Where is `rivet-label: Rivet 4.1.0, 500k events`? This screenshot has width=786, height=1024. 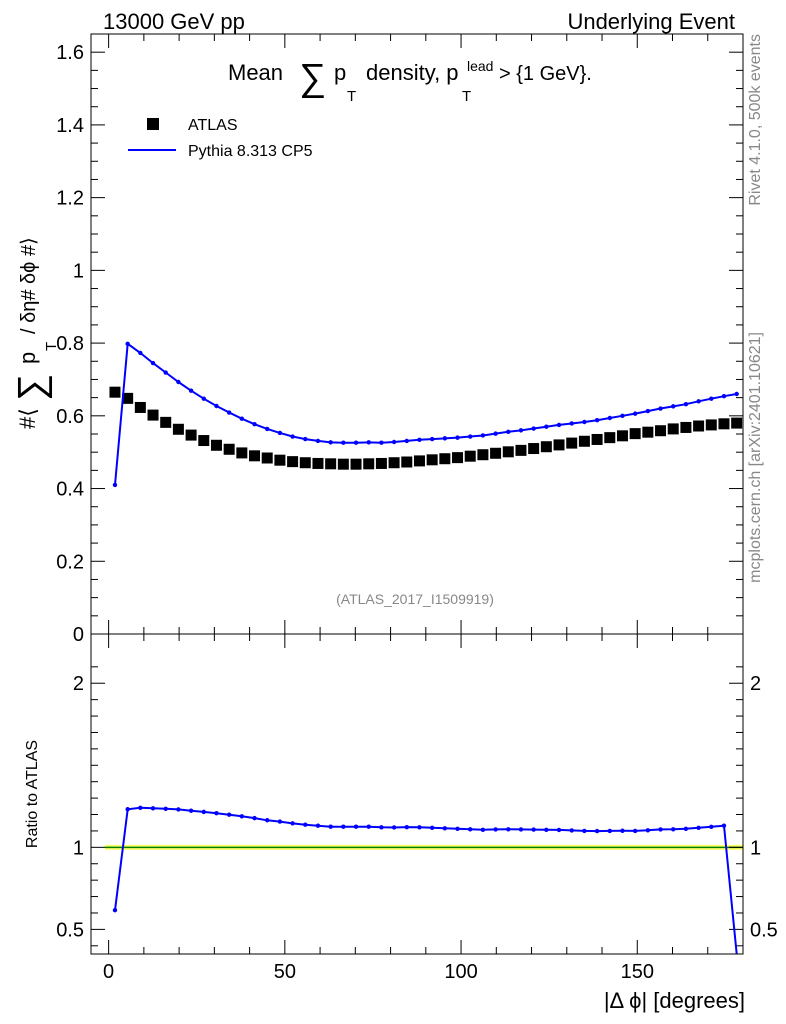 rivet-label: Rivet 4.1.0, 500k events is located at coordinates (755, 120).